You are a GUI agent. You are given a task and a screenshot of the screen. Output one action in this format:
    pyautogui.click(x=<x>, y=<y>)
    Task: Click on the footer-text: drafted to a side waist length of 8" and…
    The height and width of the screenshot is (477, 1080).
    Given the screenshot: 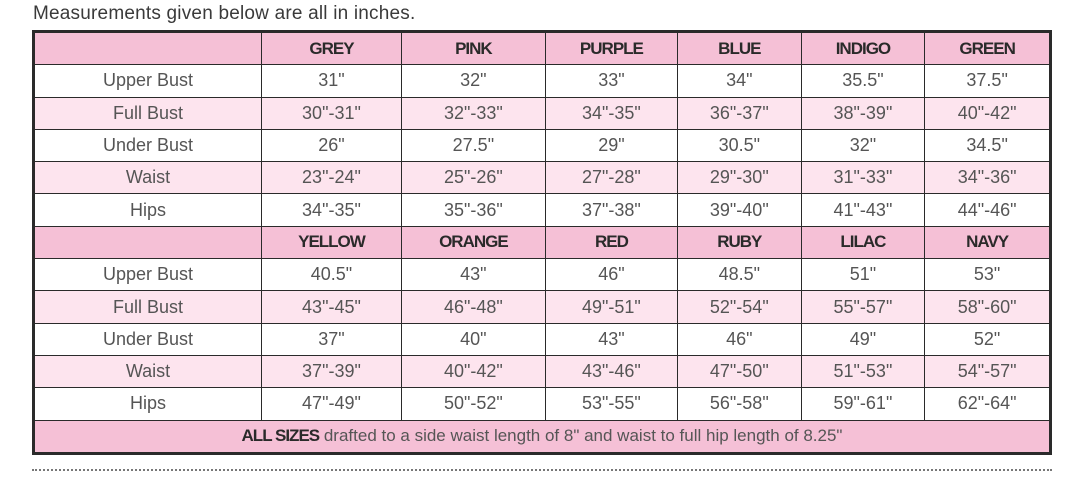 What is the action you would take?
    pyautogui.click(x=581, y=436)
    